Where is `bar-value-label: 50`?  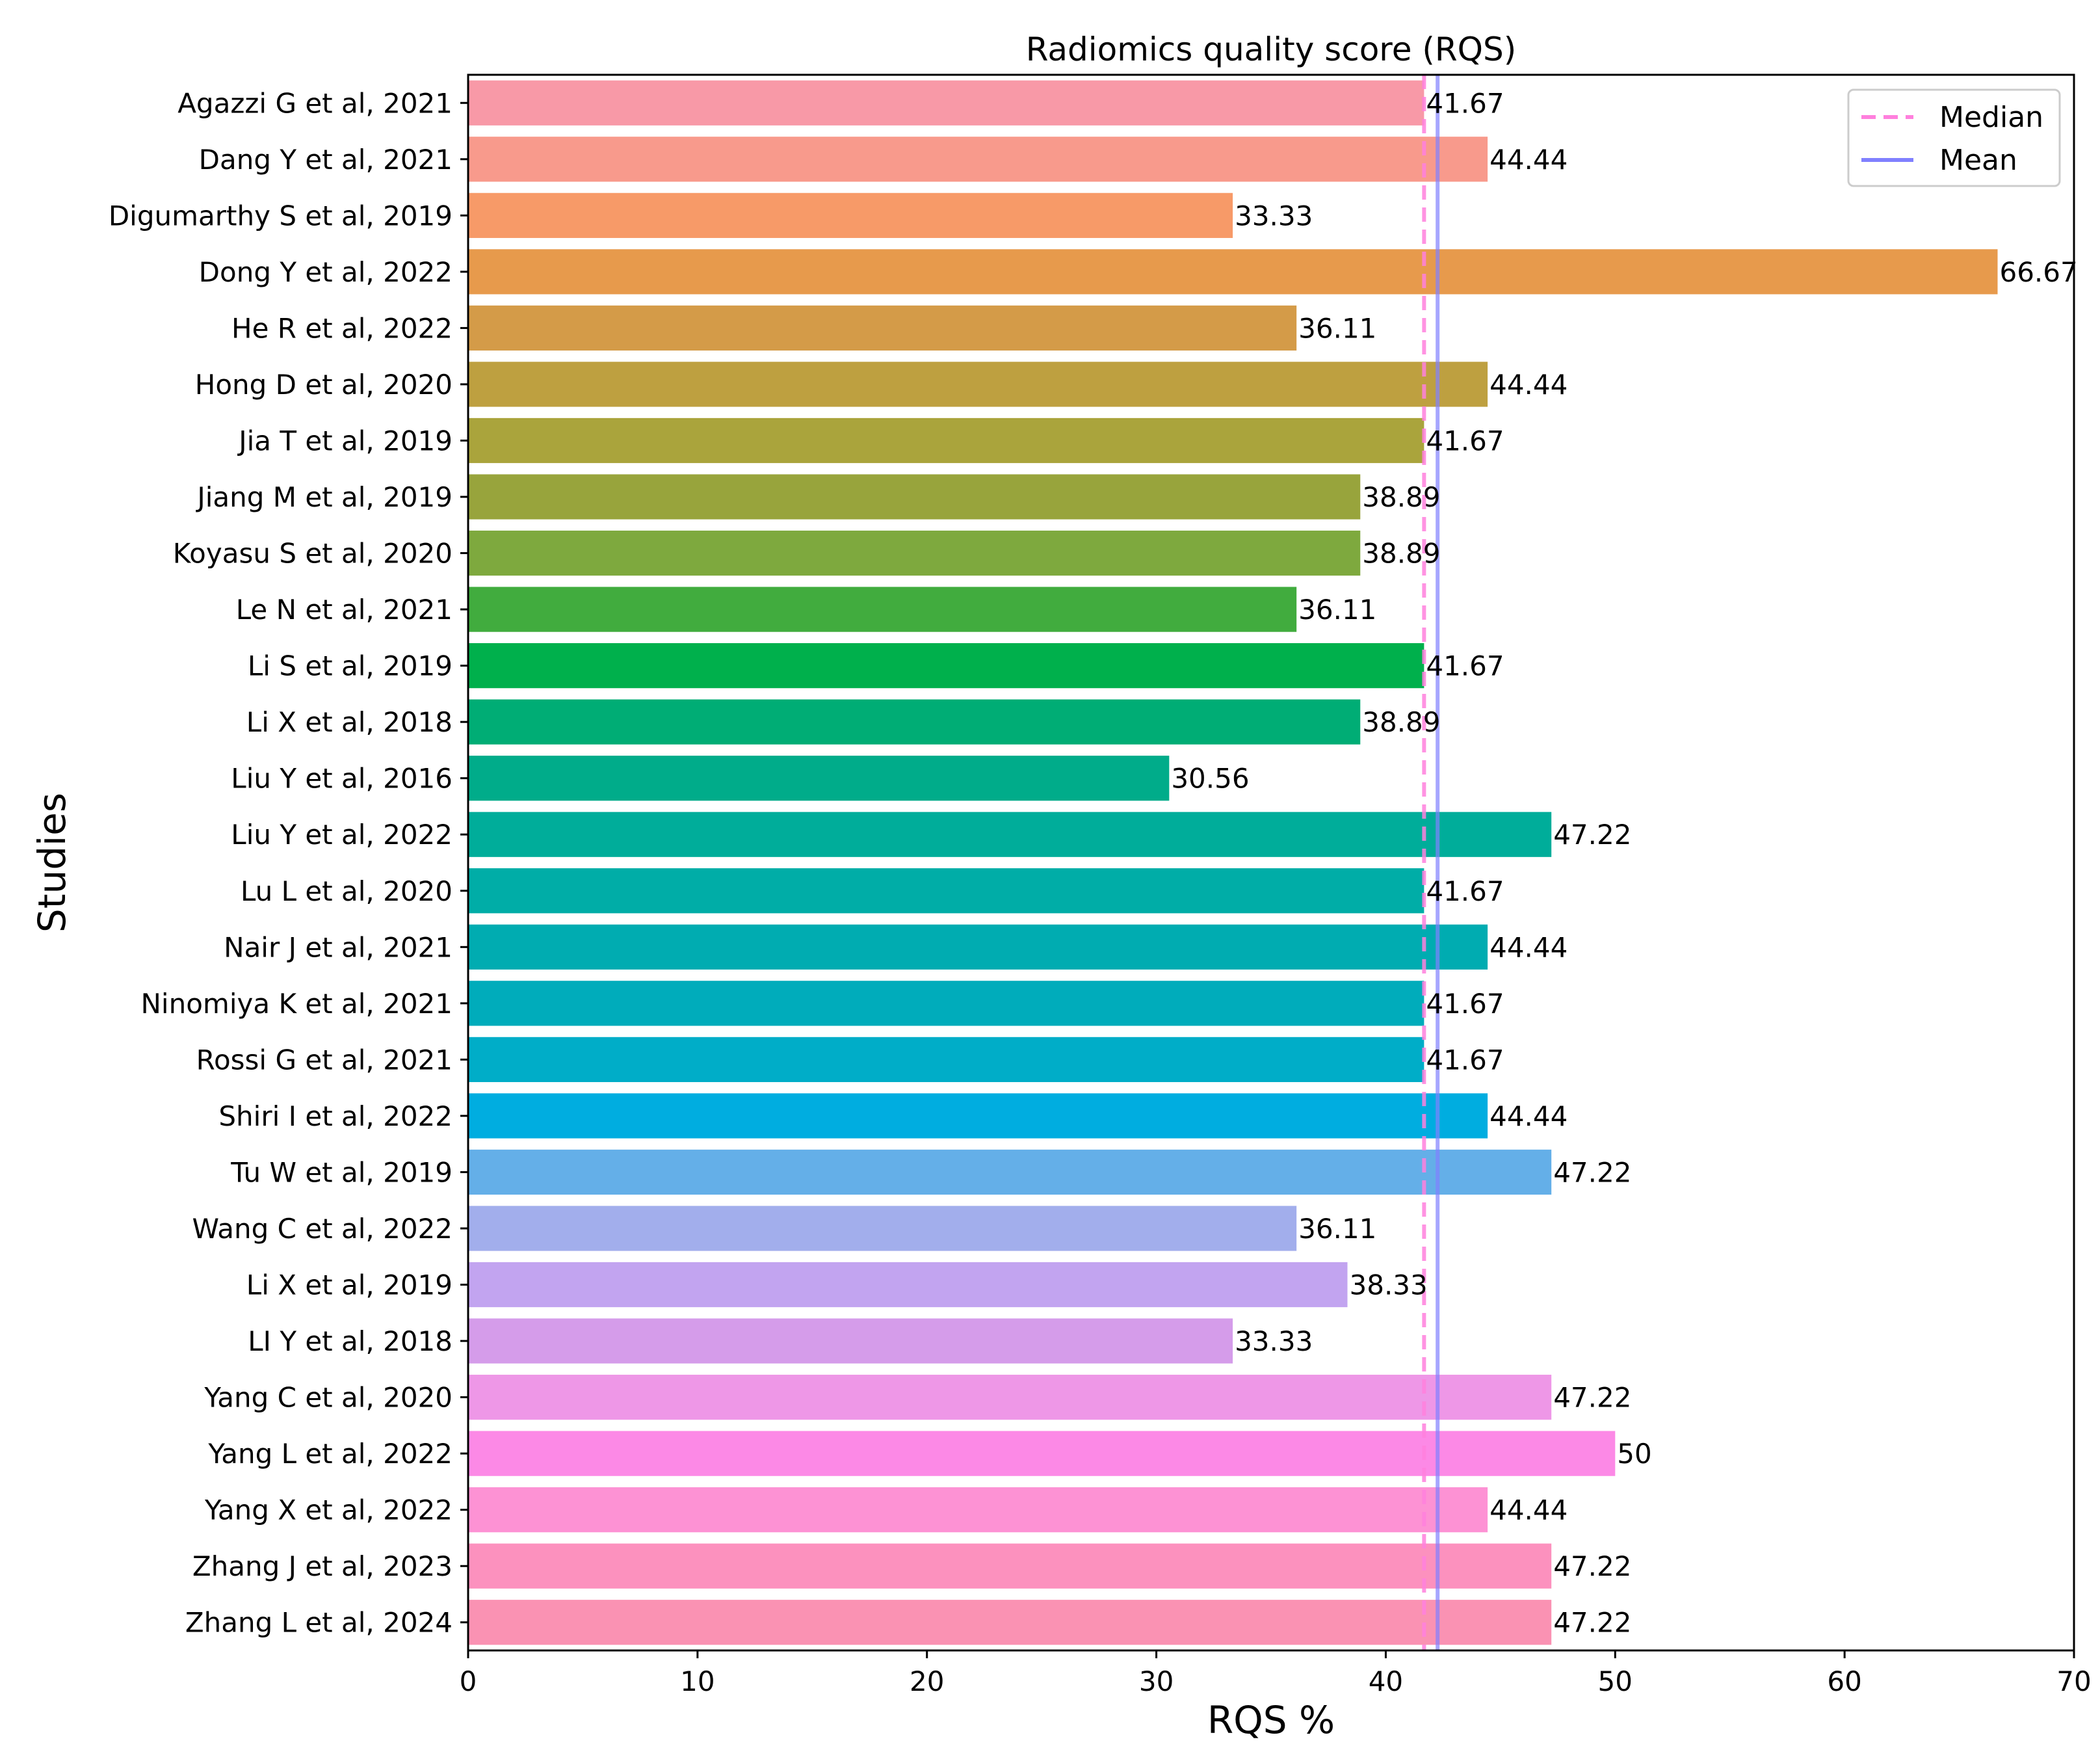 bar-value-label: 50 is located at coordinates (1634, 1454).